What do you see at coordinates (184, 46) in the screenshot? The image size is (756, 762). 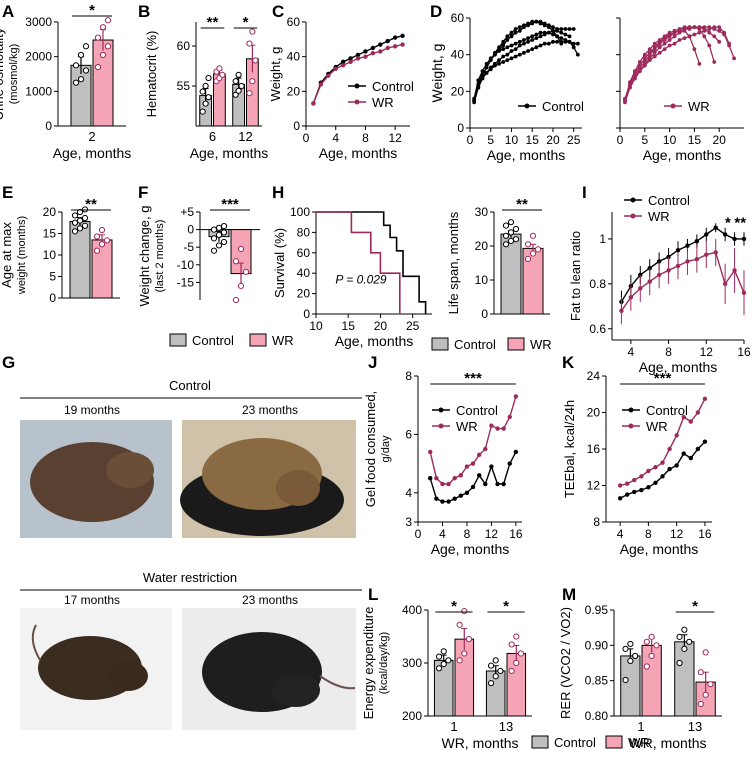 I see `chart-B-y-tick-label: 60` at bounding box center [184, 46].